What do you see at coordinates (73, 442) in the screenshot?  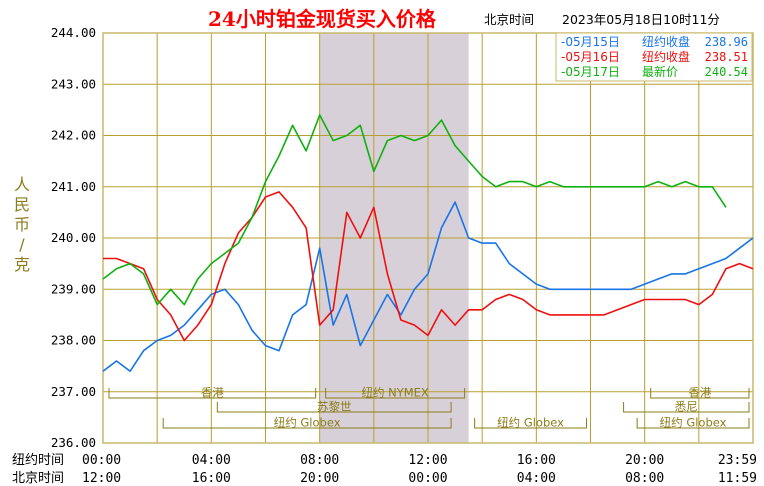 I see `y-tick-label: 236.00` at bounding box center [73, 442].